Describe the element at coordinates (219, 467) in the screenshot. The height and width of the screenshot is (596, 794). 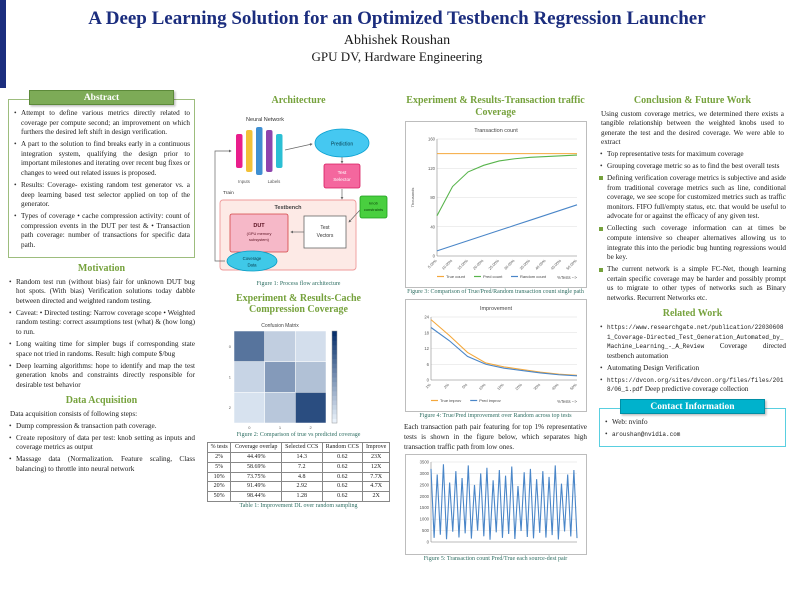
I see `table-cell: 5%` at that location.